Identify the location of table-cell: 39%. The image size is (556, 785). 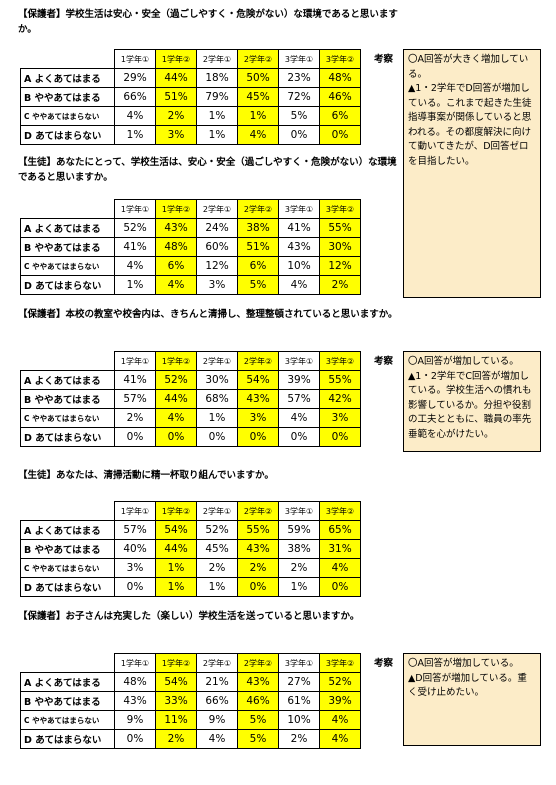
(299, 380).